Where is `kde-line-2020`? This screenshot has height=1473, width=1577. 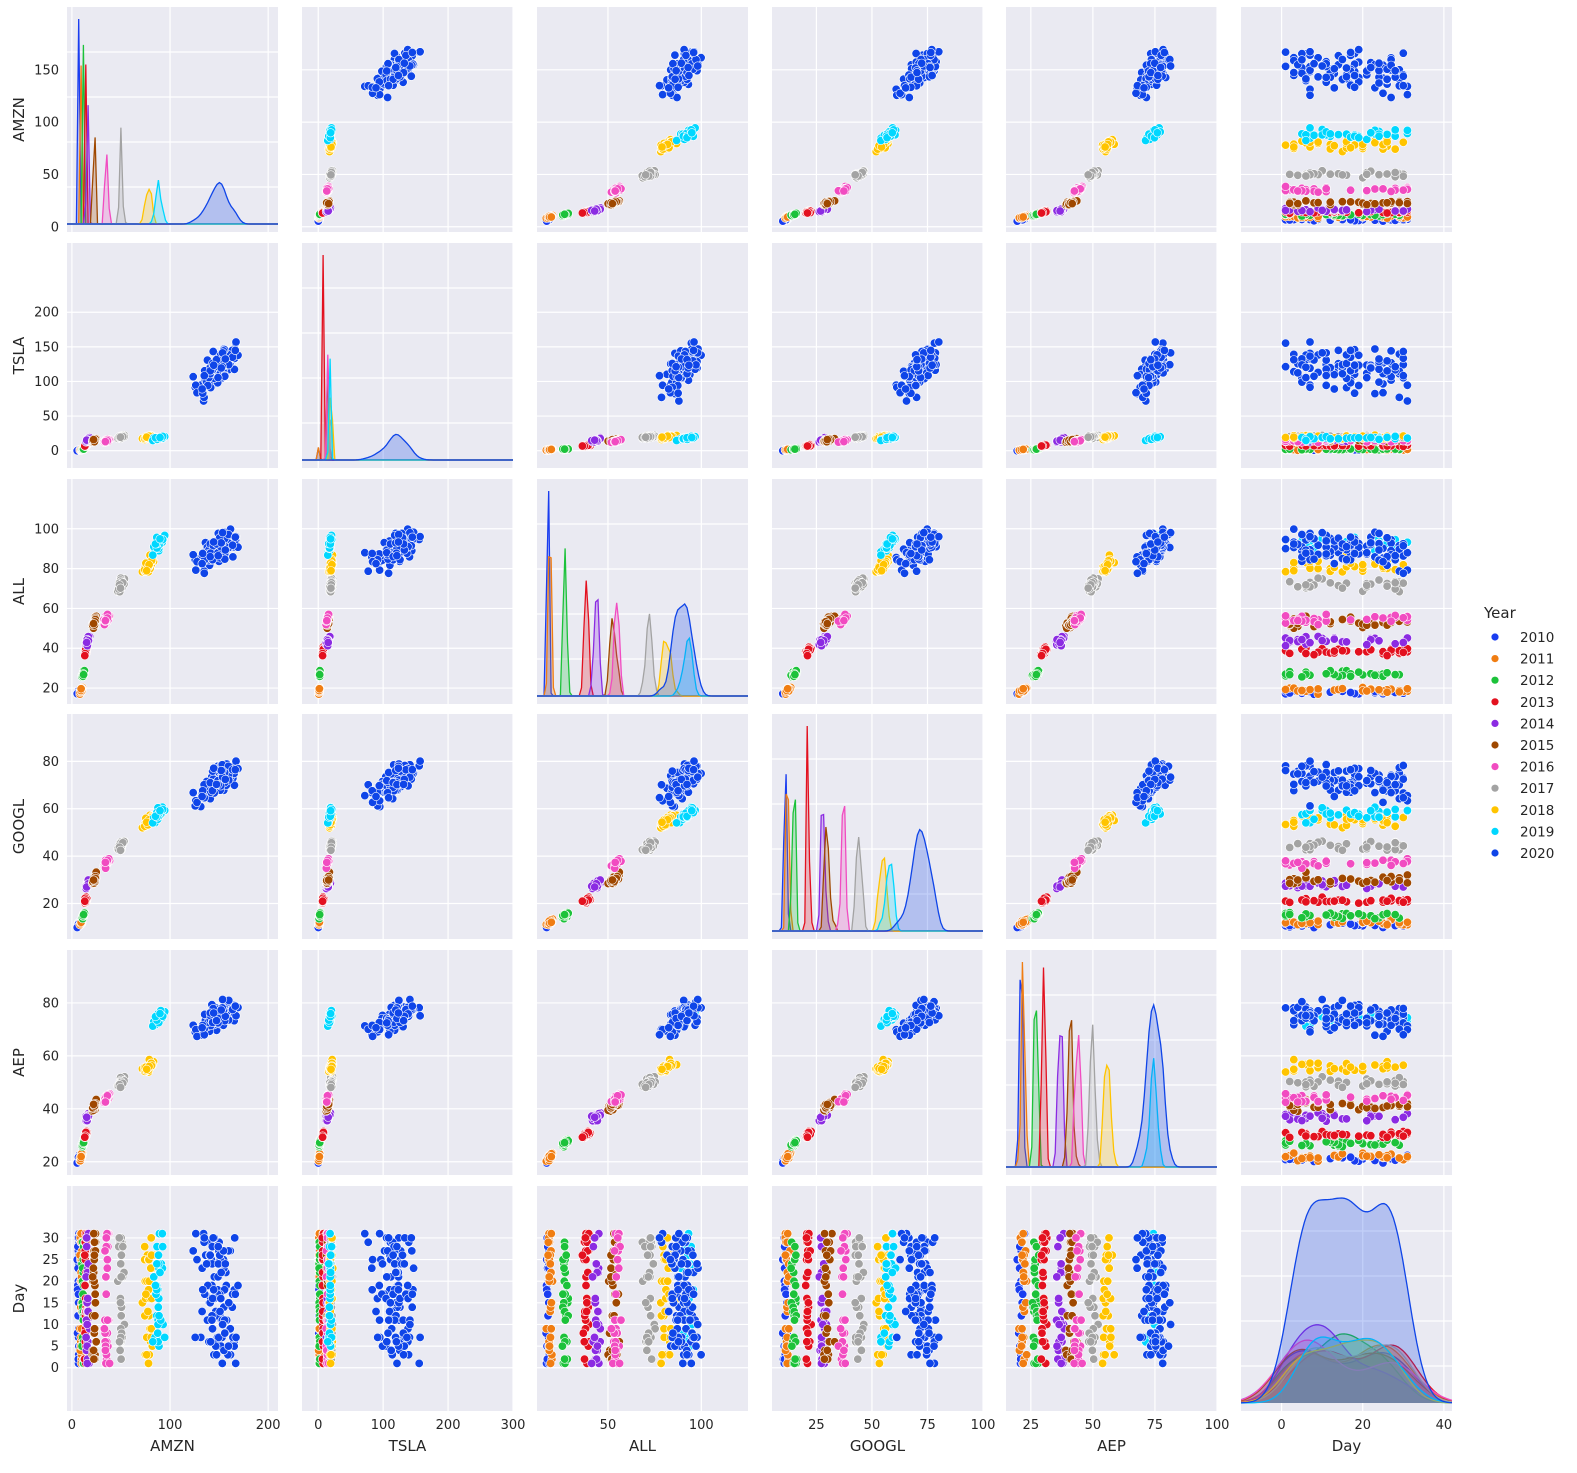 kde-line-2020 is located at coordinates (172, 203).